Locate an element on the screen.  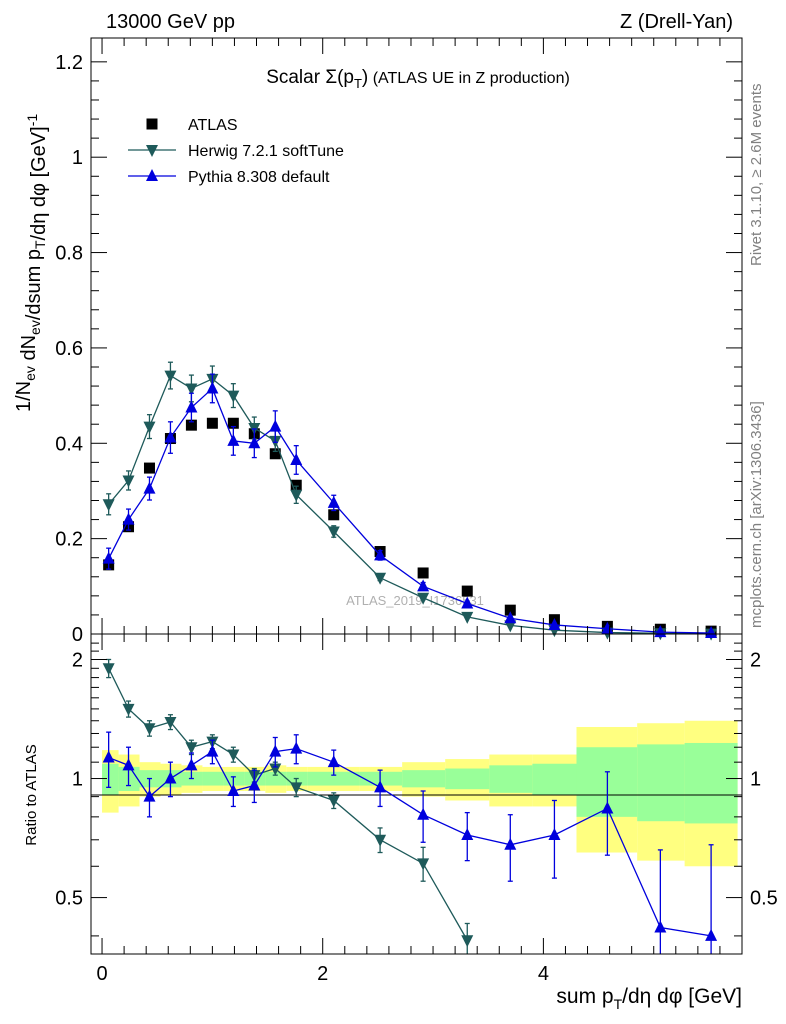
main-title: Scalar Σ(pT) (ATLAS UE in Z production) is located at coordinates (418, 79).